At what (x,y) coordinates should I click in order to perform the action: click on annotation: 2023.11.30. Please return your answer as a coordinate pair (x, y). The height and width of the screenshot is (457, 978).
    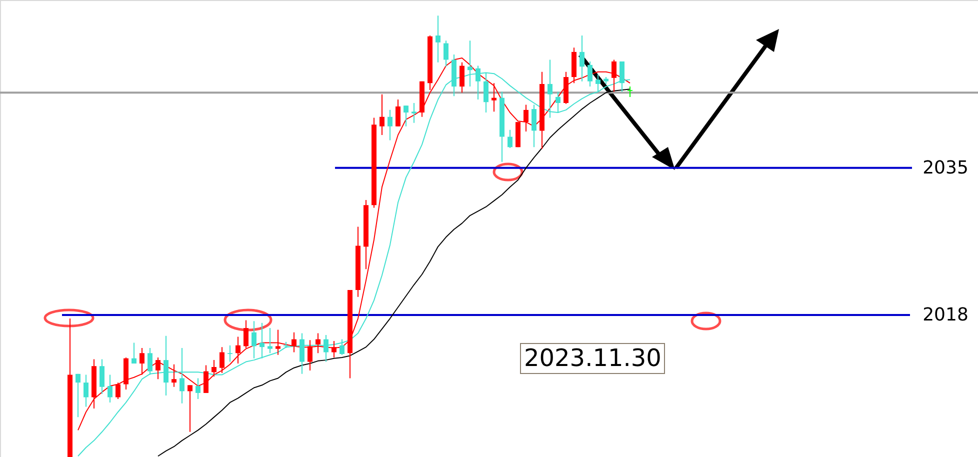
    Looking at the image, I should click on (593, 358).